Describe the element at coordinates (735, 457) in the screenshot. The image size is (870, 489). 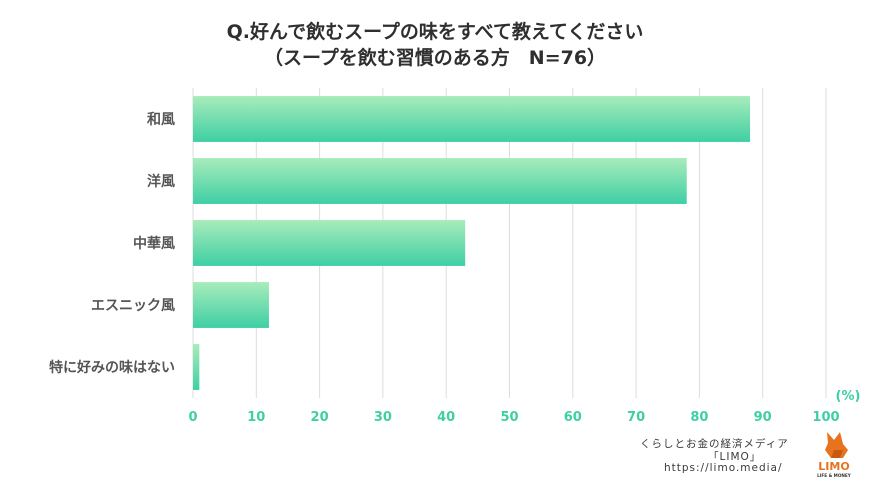
I see `credit-brand: 「LIMO」` at that location.